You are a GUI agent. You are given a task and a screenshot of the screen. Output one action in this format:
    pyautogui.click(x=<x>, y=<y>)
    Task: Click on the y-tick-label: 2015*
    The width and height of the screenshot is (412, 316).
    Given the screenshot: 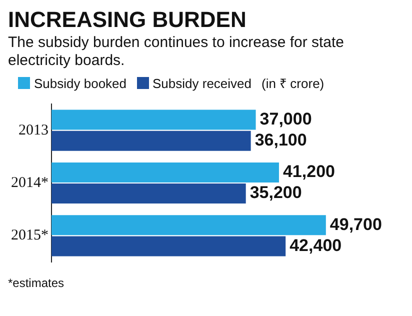 What is the action you would take?
    pyautogui.click(x=29, y=236)
    